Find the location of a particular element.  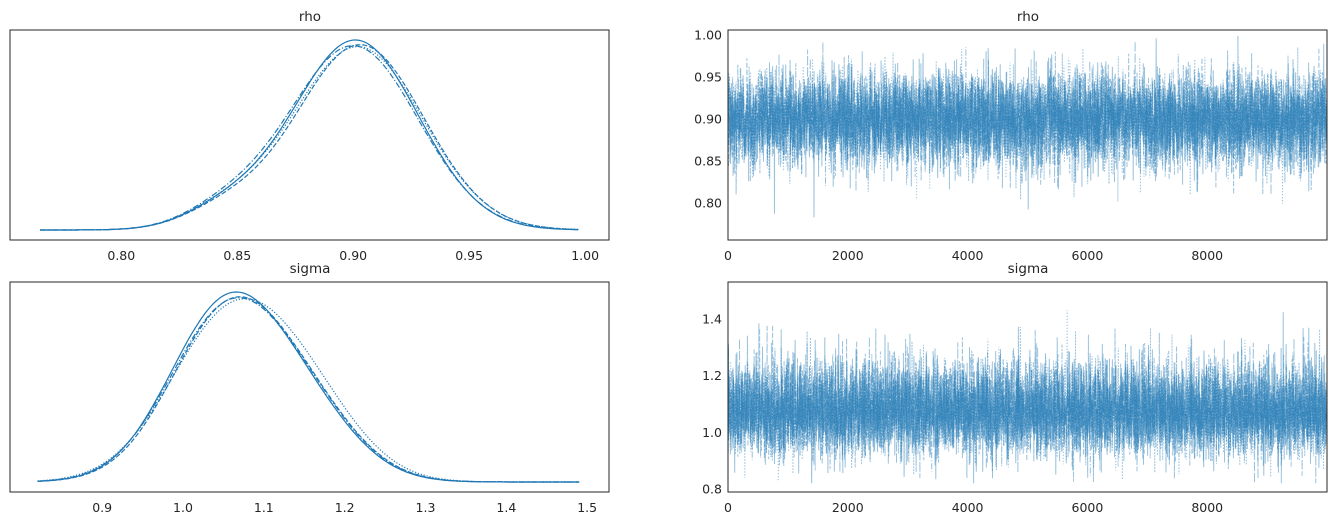

sigma-kde-line-dashdot is located at coordinates (308, 390).